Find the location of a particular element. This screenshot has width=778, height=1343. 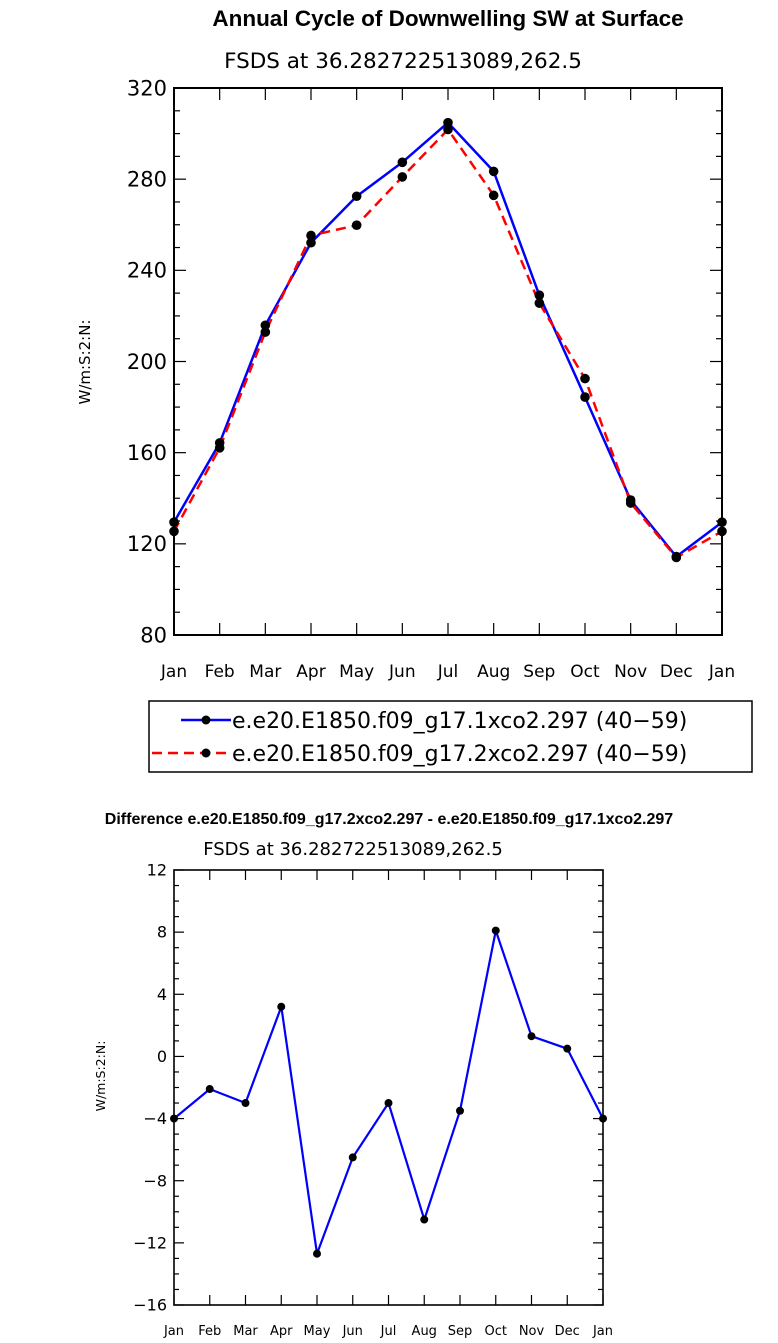

legend-box is located at coordinates (450, 736).